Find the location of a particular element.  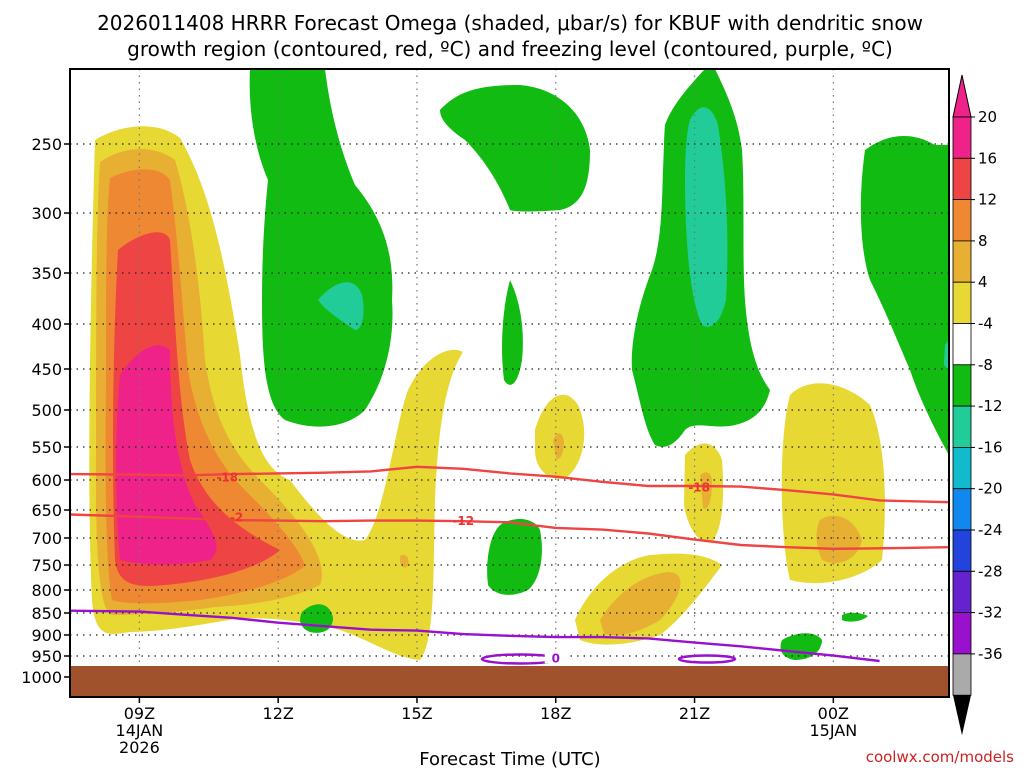

colorbar-label: -16 is located at coordinates (990, 447).